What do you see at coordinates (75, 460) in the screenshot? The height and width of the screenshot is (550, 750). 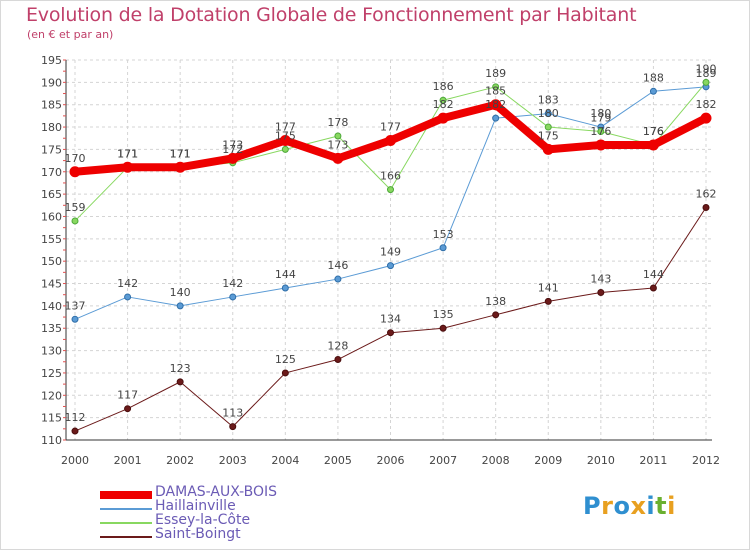 I see `x-tick-label: 2000` at bounding box center [75, 460].